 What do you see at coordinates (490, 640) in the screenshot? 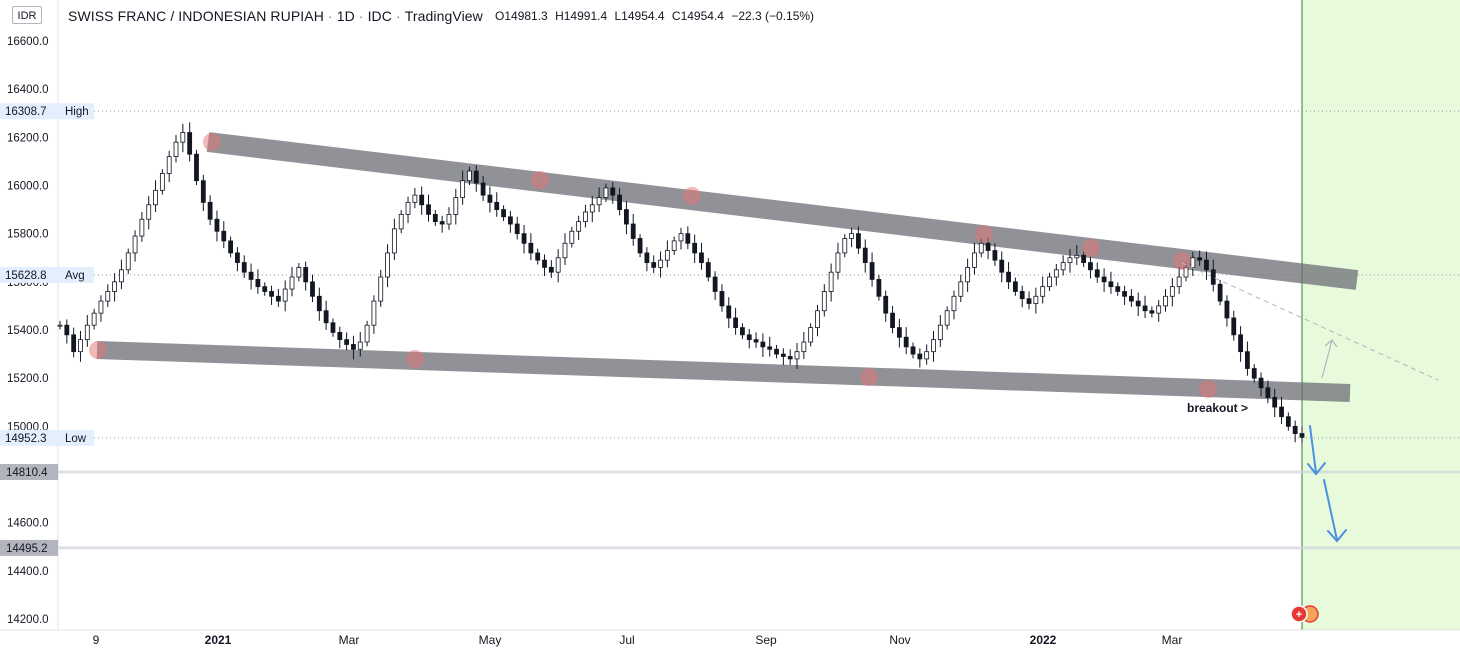
I see `x-tick-label: May` at bounding box center [490, 640].